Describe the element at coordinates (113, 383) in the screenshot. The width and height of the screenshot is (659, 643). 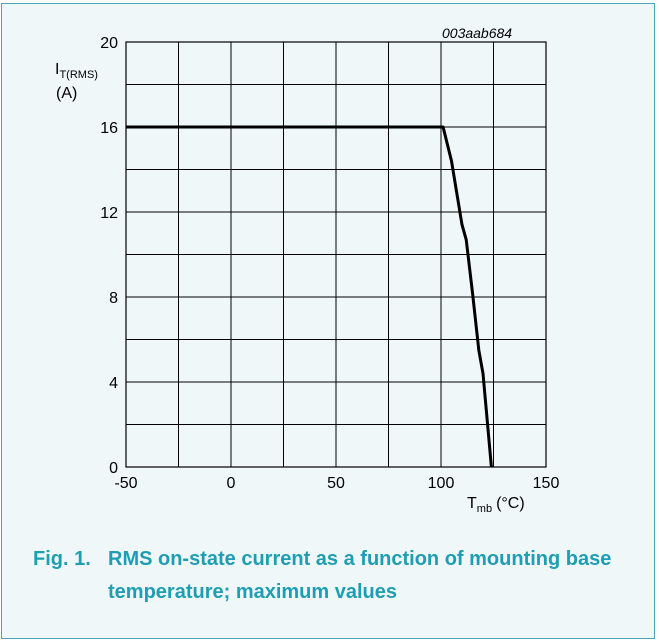
I see `y-tick-label: 4` at that location.